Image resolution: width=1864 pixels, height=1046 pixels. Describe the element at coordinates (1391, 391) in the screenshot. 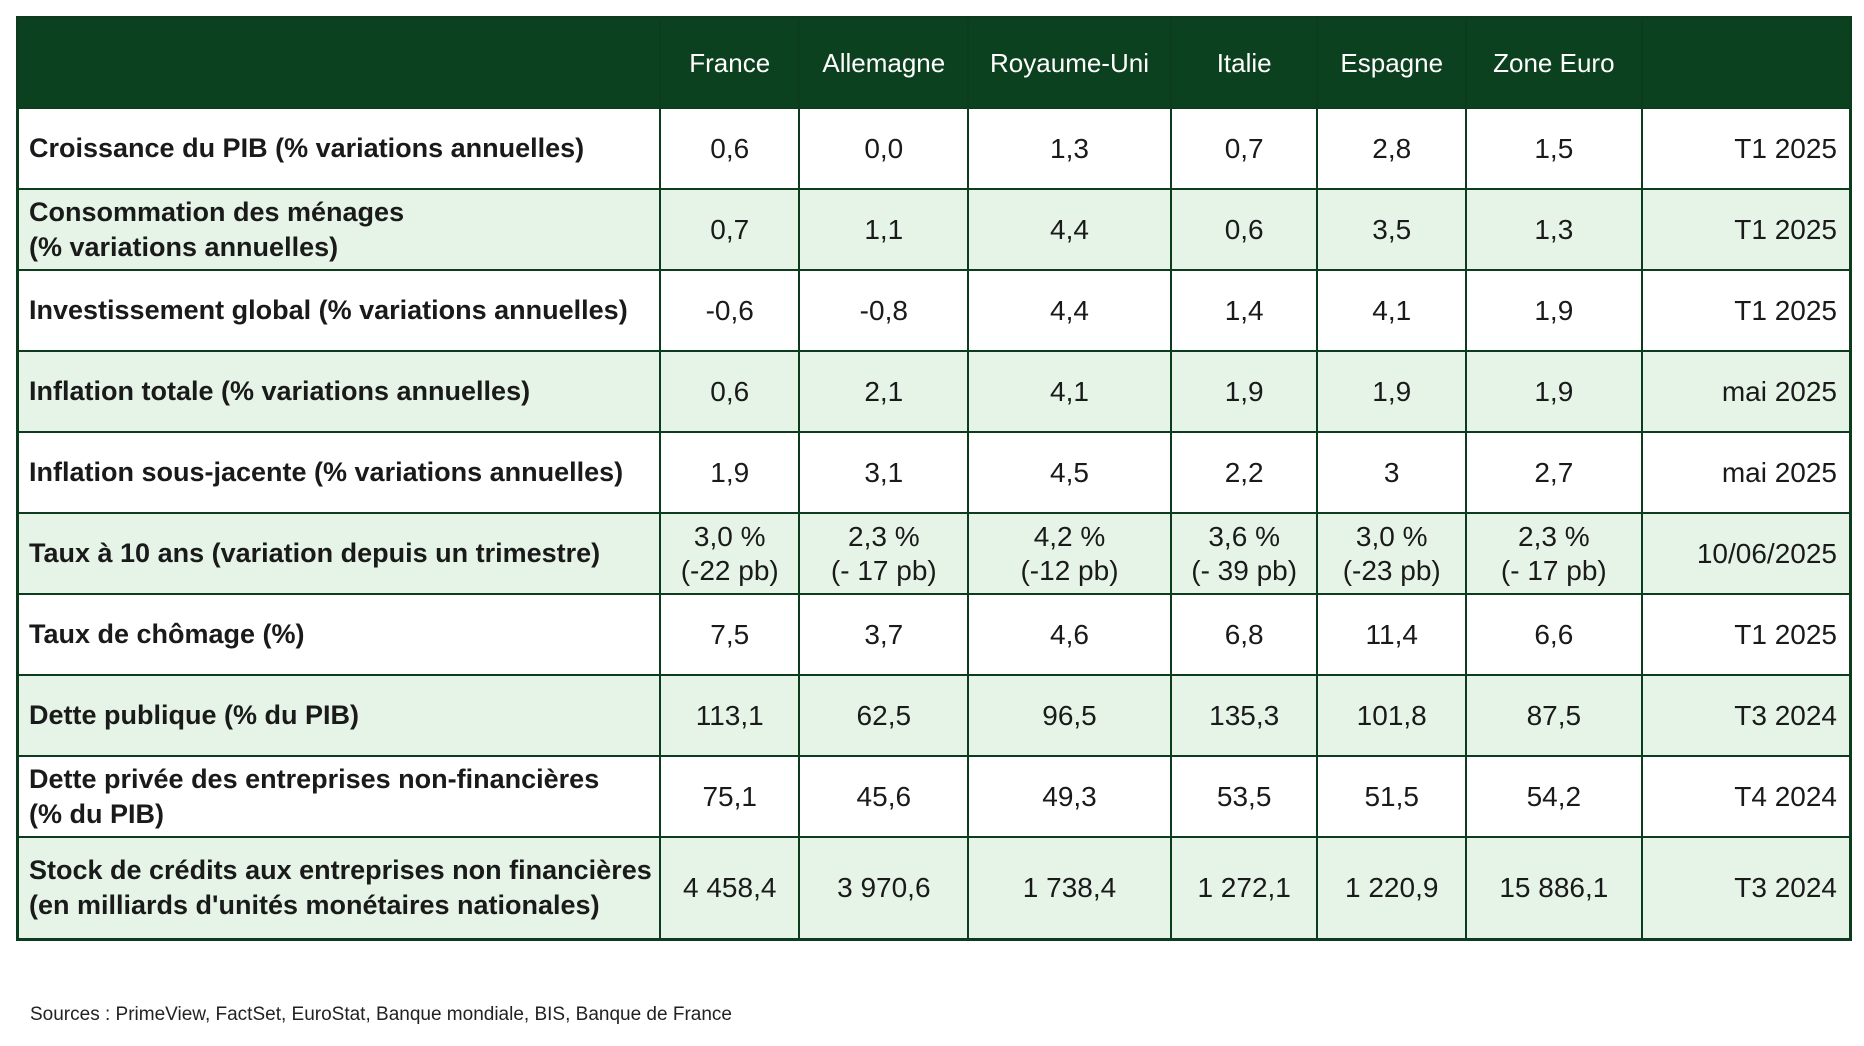

I see `cell-espagne: 1,9` at that location.